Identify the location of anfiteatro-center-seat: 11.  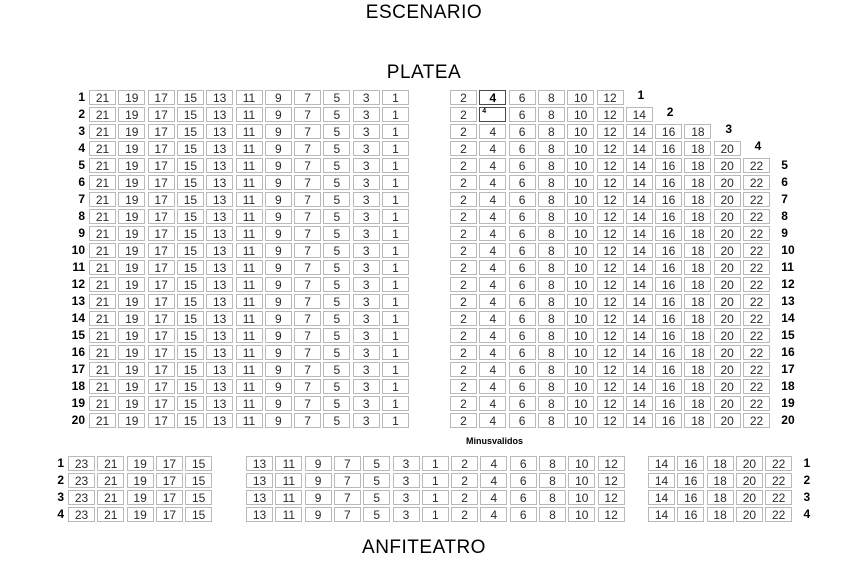
(289, 463).